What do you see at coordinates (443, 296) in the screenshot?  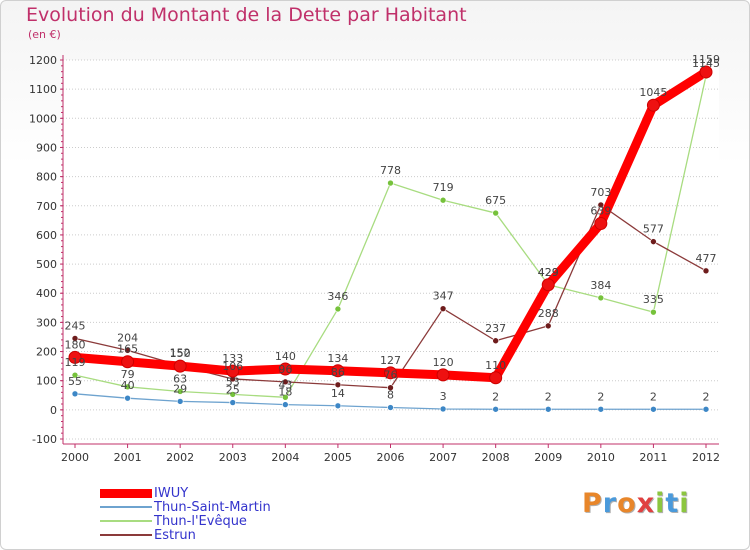 I see `data-label: 347` at bounding box center [443, 296].